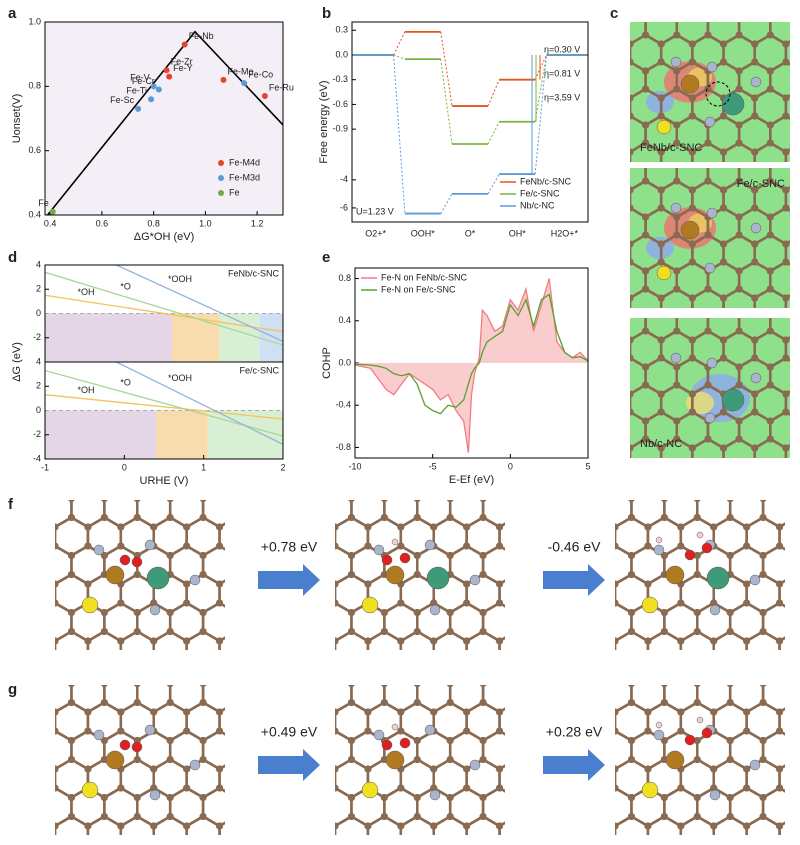 The width and height of the screenshot is (800, 845). Describe the element at coordinates (50, 223) in the screenshot. I see `x-tick-label: 0.4` at that location.